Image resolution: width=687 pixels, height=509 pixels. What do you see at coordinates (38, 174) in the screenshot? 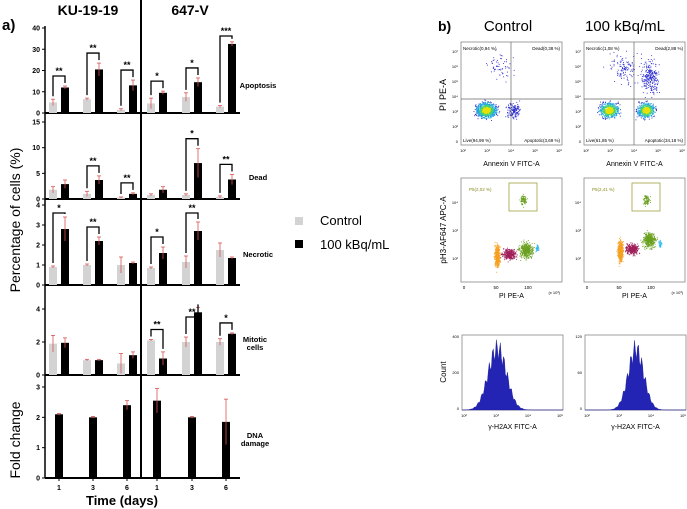
I see `y-tick-label: 5` at bounding box center [38, 174].